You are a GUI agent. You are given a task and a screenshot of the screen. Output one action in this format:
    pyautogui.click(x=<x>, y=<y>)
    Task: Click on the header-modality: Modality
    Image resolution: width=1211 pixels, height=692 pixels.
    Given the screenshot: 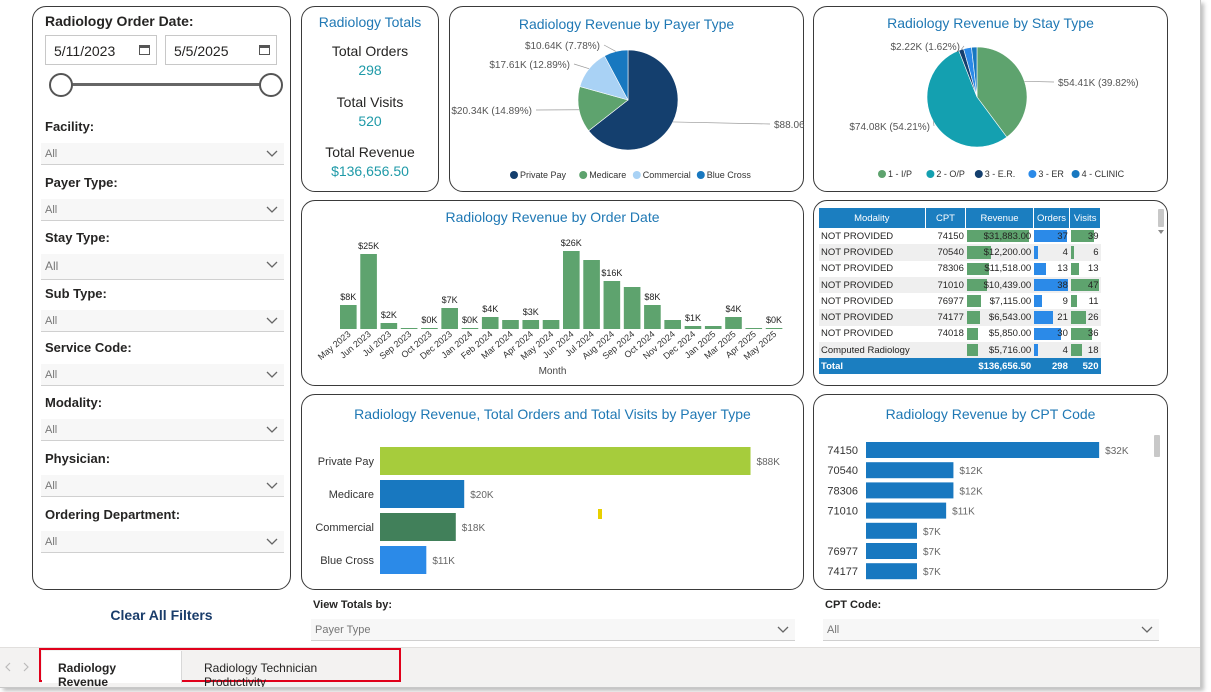 What is the action you would take?
    pyautogui.click(x=872, y=218)
    